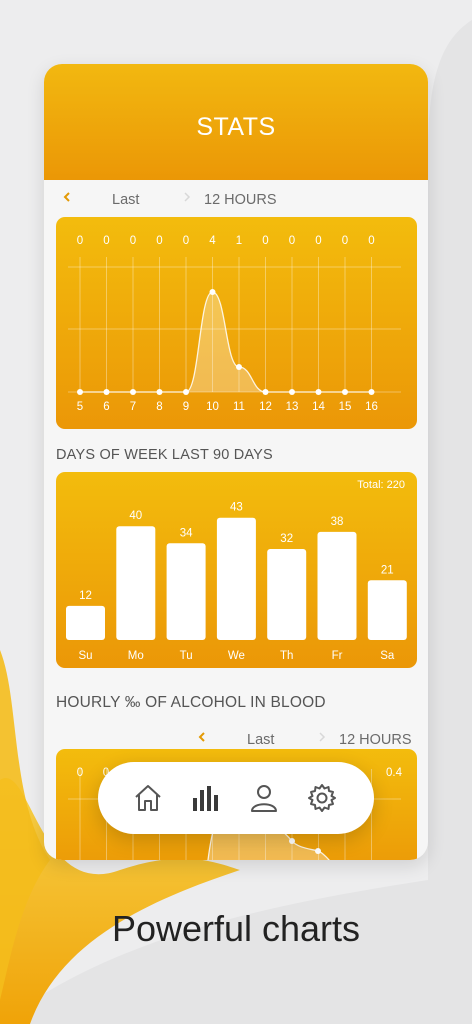 This screenshot has width=472, height=1024. Describe the element at coordinates (186, 533) in the screenshot. I see `bar-value-label: 34` at that location.